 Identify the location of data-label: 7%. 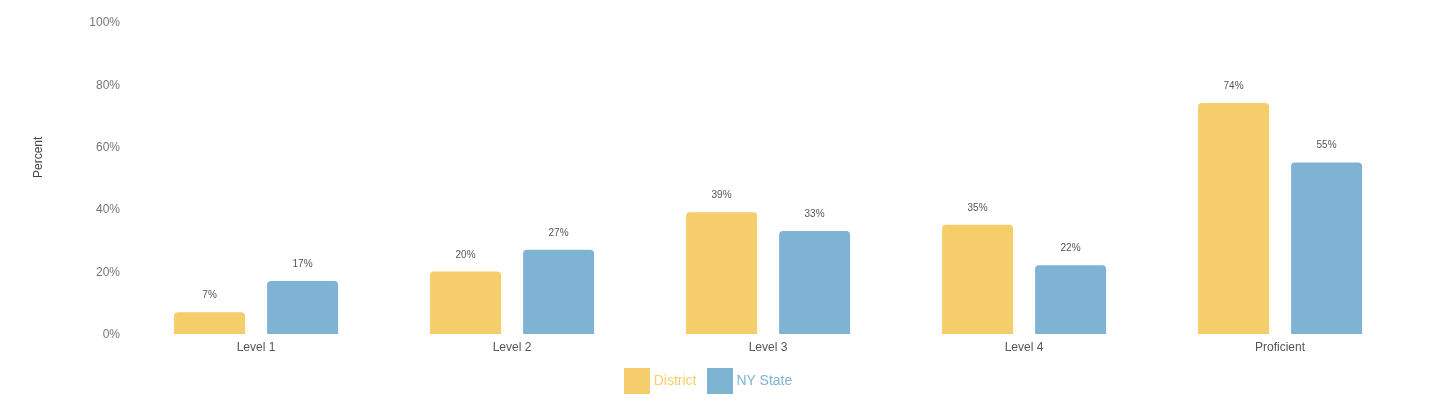
(209, 295).